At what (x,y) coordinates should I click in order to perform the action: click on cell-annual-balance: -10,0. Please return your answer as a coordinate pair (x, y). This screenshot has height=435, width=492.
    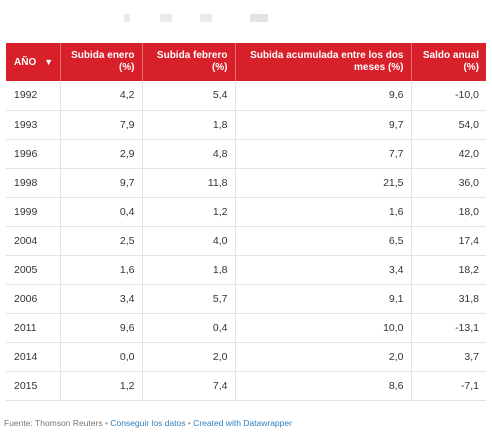
    Looking at the image, I should click on (467, 95).